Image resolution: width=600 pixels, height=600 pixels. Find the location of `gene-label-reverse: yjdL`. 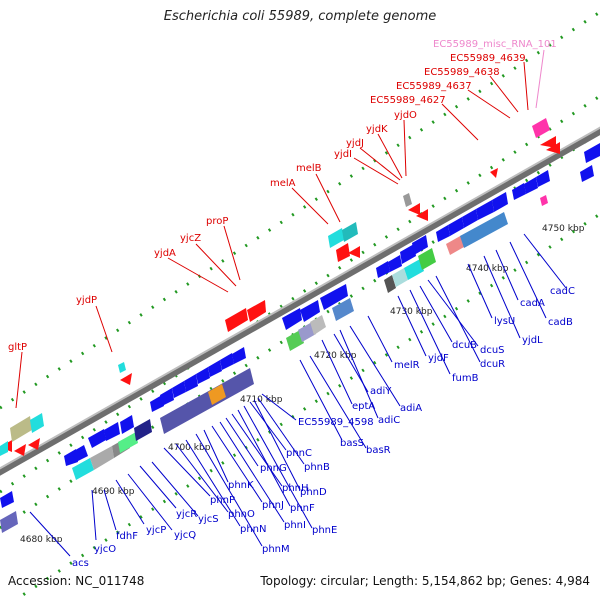

gene-label-reverse: yjdL is located at coordinates (532, 340).